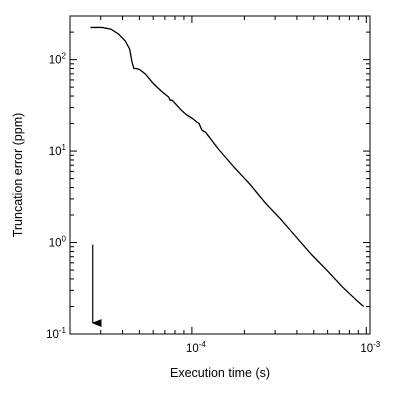  Describe the element at coordinates (58, 150) in the screenshot. I see `y-tick-label: 10¹` at that location.